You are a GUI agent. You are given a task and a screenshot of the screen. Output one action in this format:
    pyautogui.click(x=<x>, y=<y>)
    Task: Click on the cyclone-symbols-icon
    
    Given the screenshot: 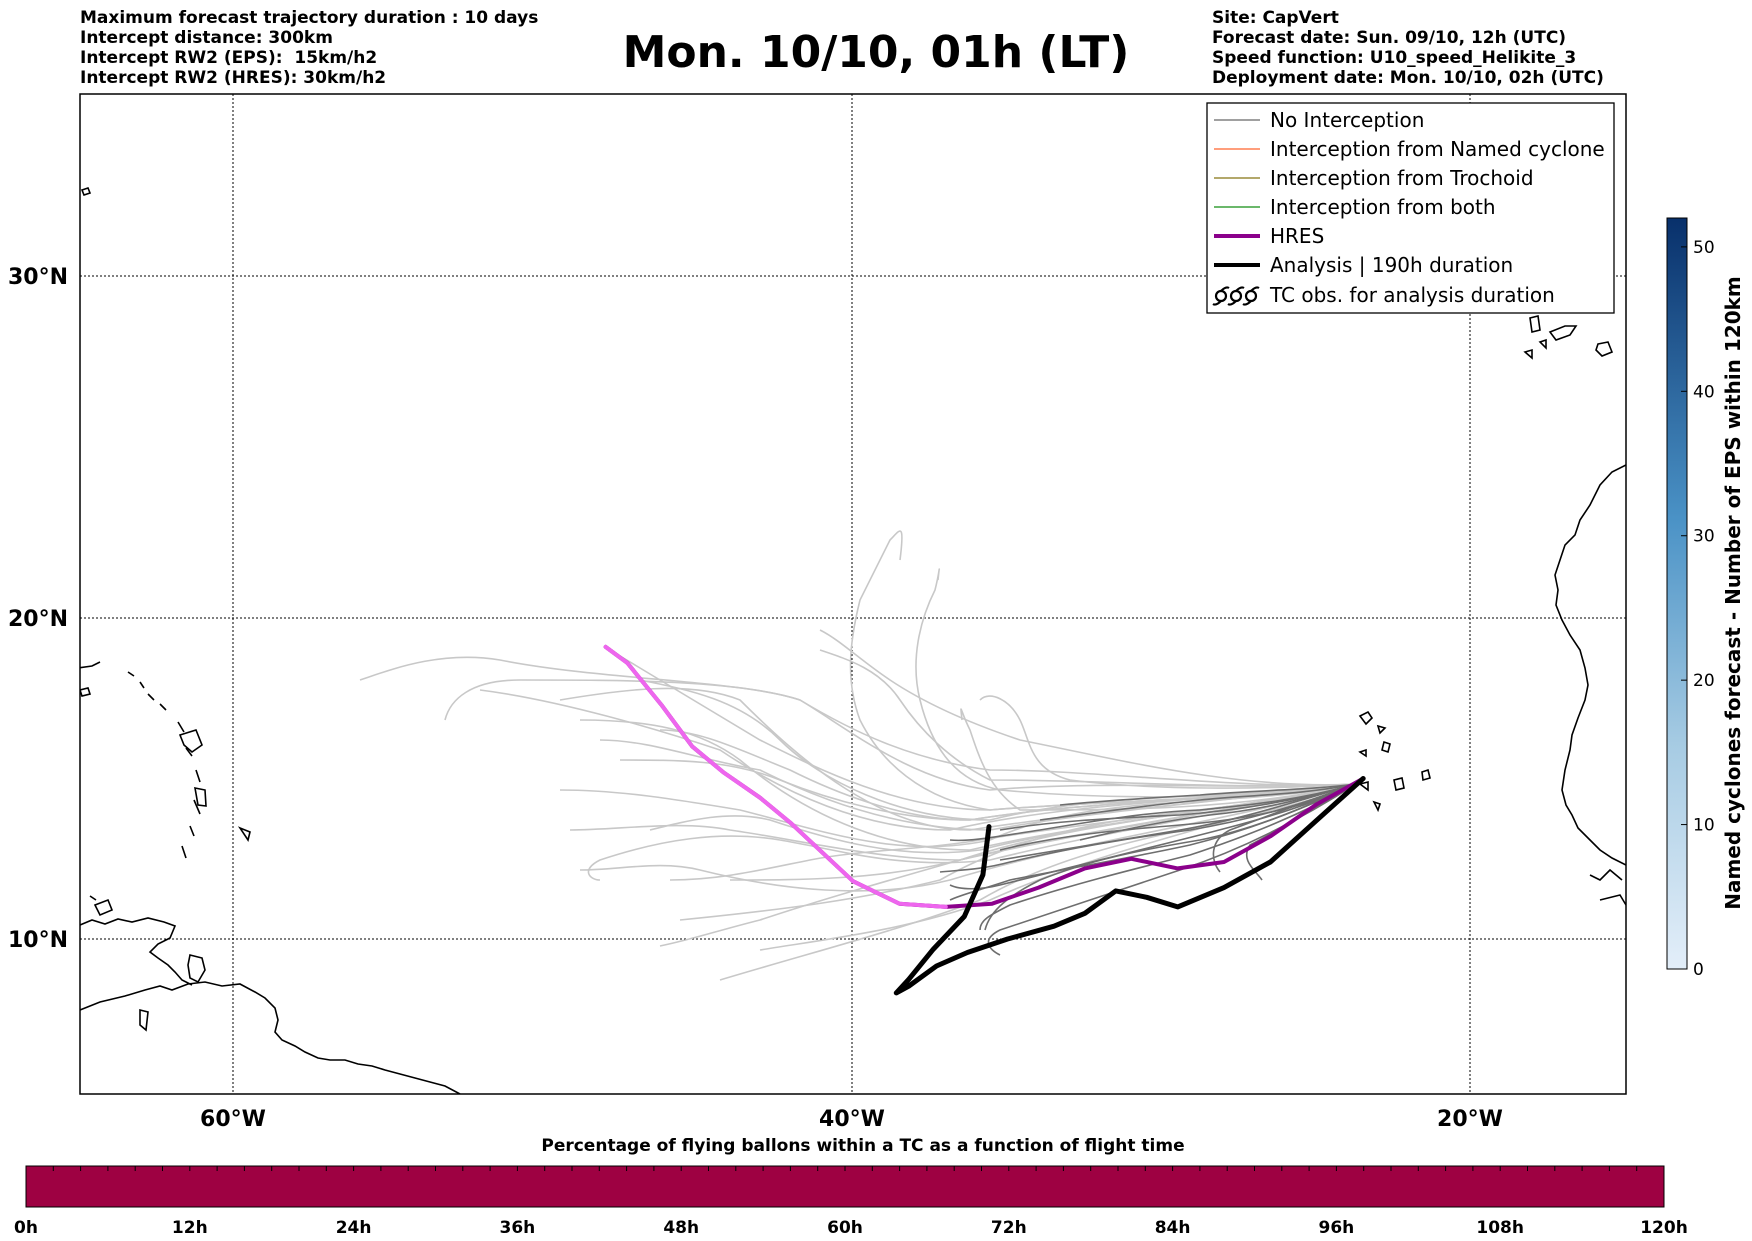 What is the action you would take?
    pyautogui.click(x=1236, y=296)
    